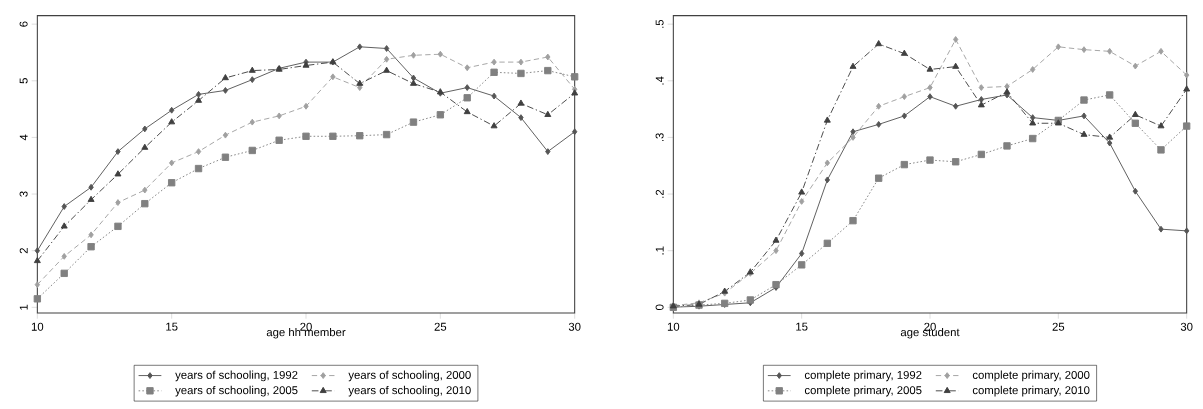 This screenshot has width=1203, height=409. Describe the element at coordinates (236, 391) in the screenshot. I see `legend-label: years of schooling, 2005` at that location.